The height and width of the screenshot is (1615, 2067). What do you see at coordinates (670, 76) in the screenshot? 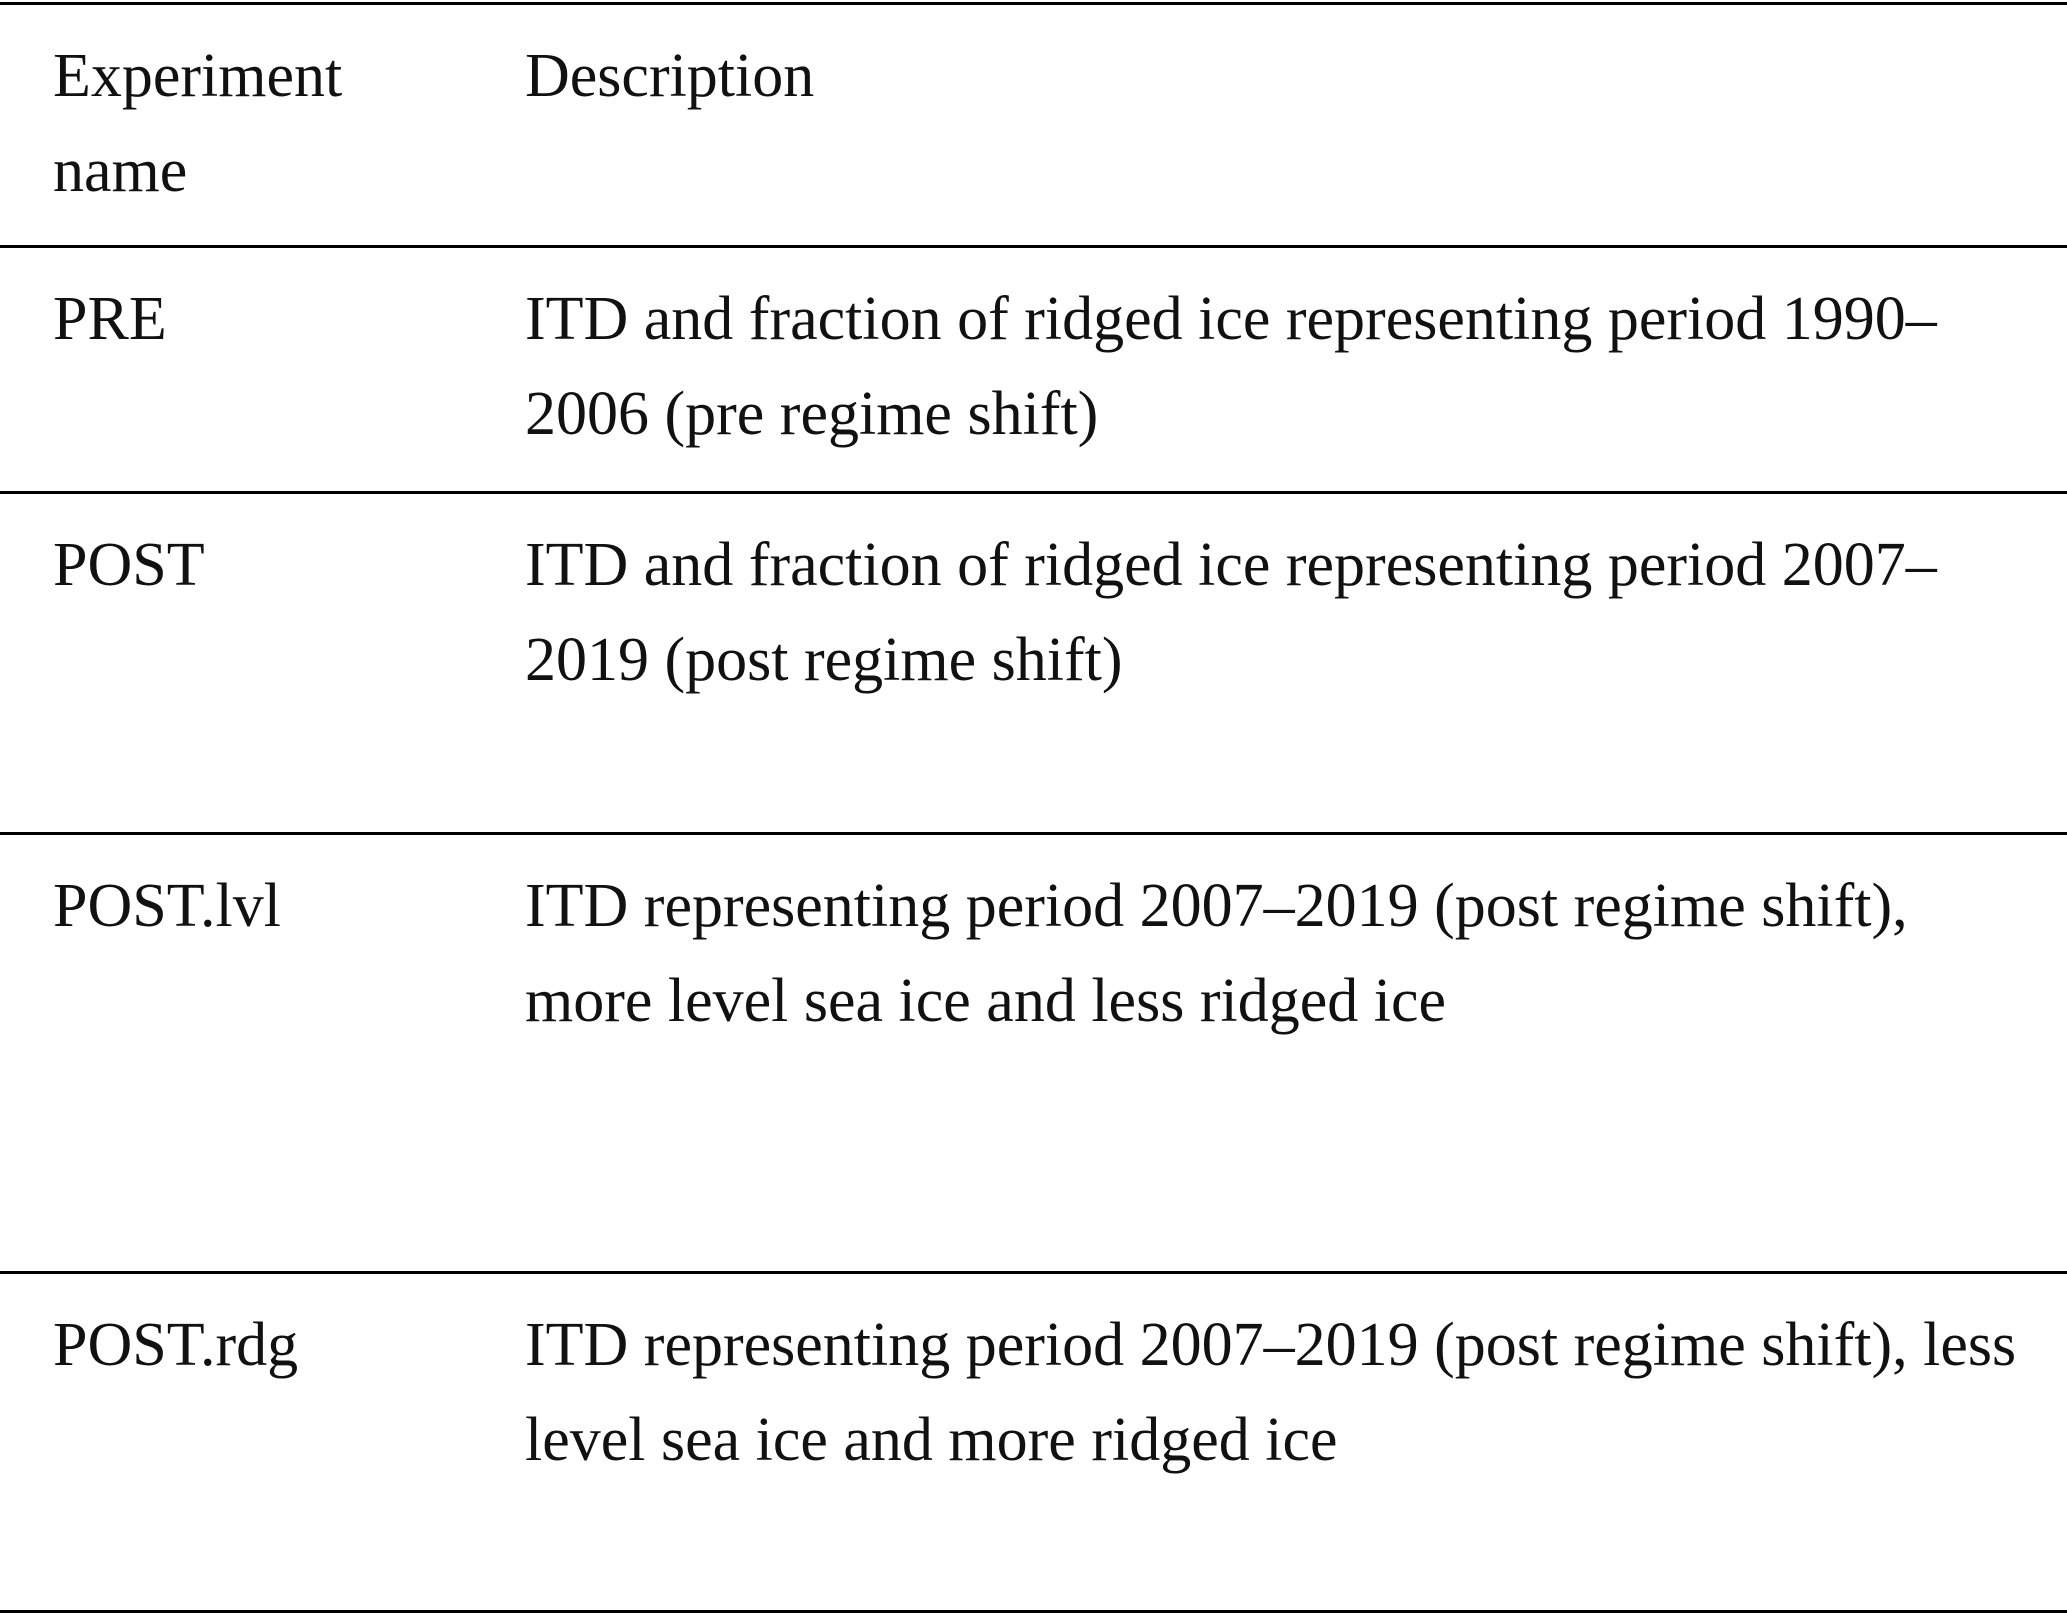
I see `header-cell: Description` at bounding box center [670, 76].